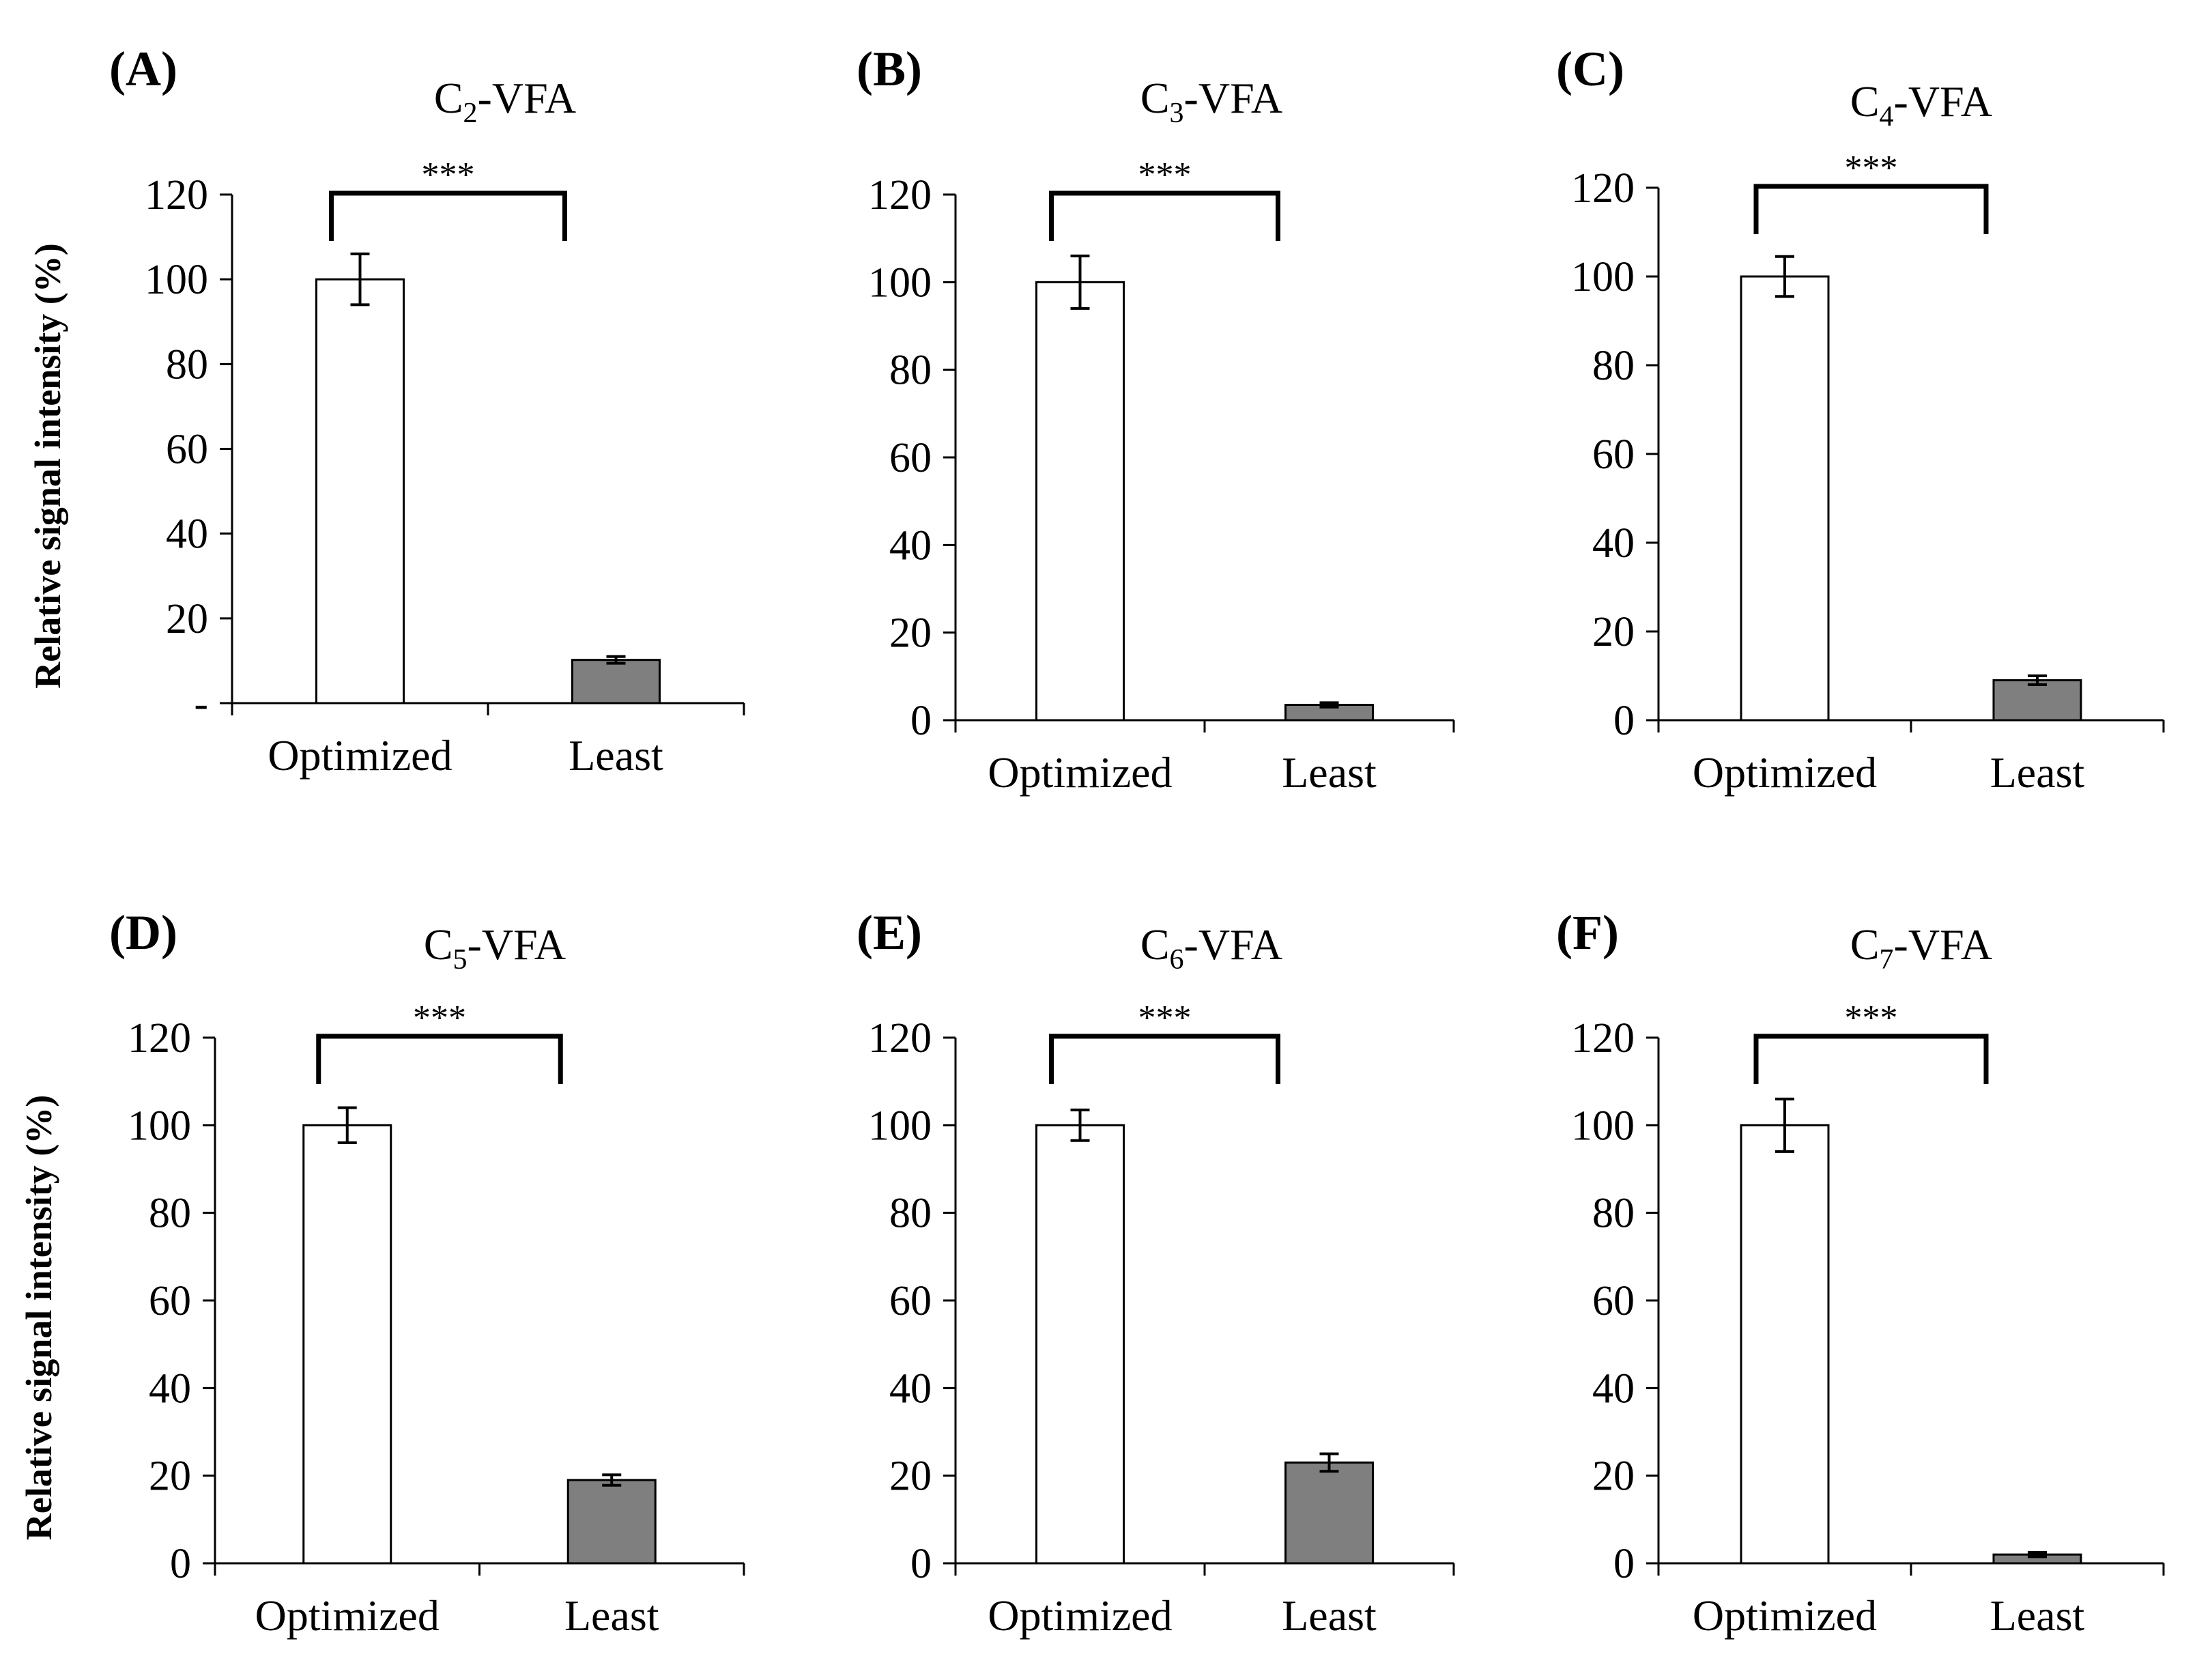 Image resolution: width=2212 pixels, height=1665 pixels. I want to click on chart-title: C4-VFA, so click(1921, 104).